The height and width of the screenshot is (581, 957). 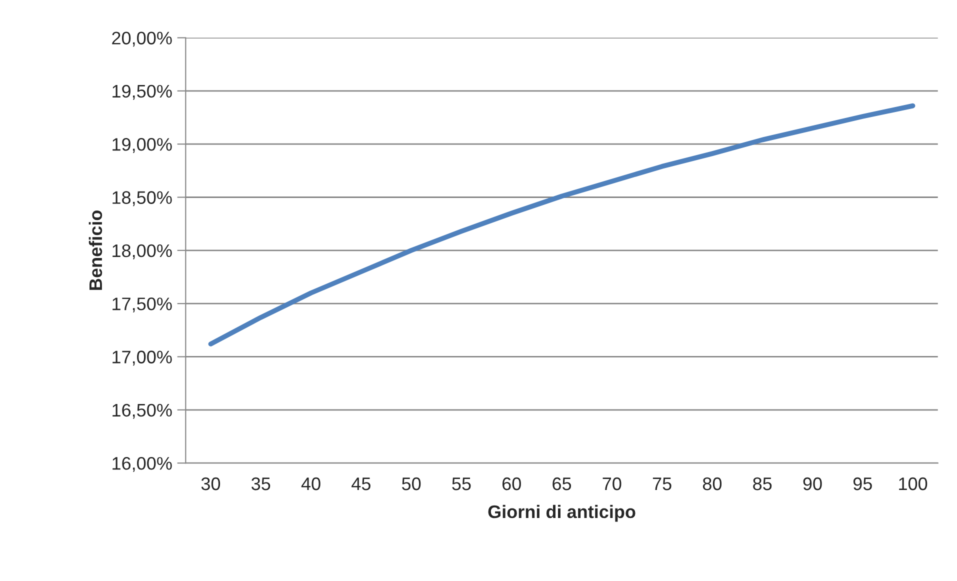 What do you see at coordinates (142, 358) in the screenshot?
I see `y-tick-label: 17,00%` at bounding box center [142, 358].